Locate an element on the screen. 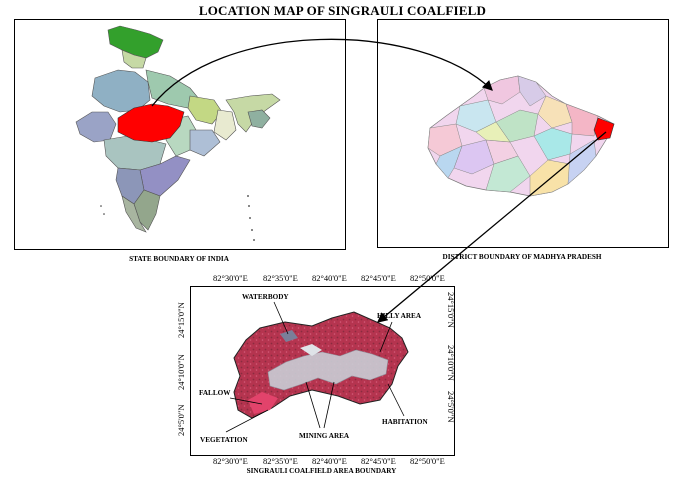 Image resolution: width=685 pixels, height=480 pixels. lon-label-bottom-3: 82°40'0"E is located at coordinates (329, 461).